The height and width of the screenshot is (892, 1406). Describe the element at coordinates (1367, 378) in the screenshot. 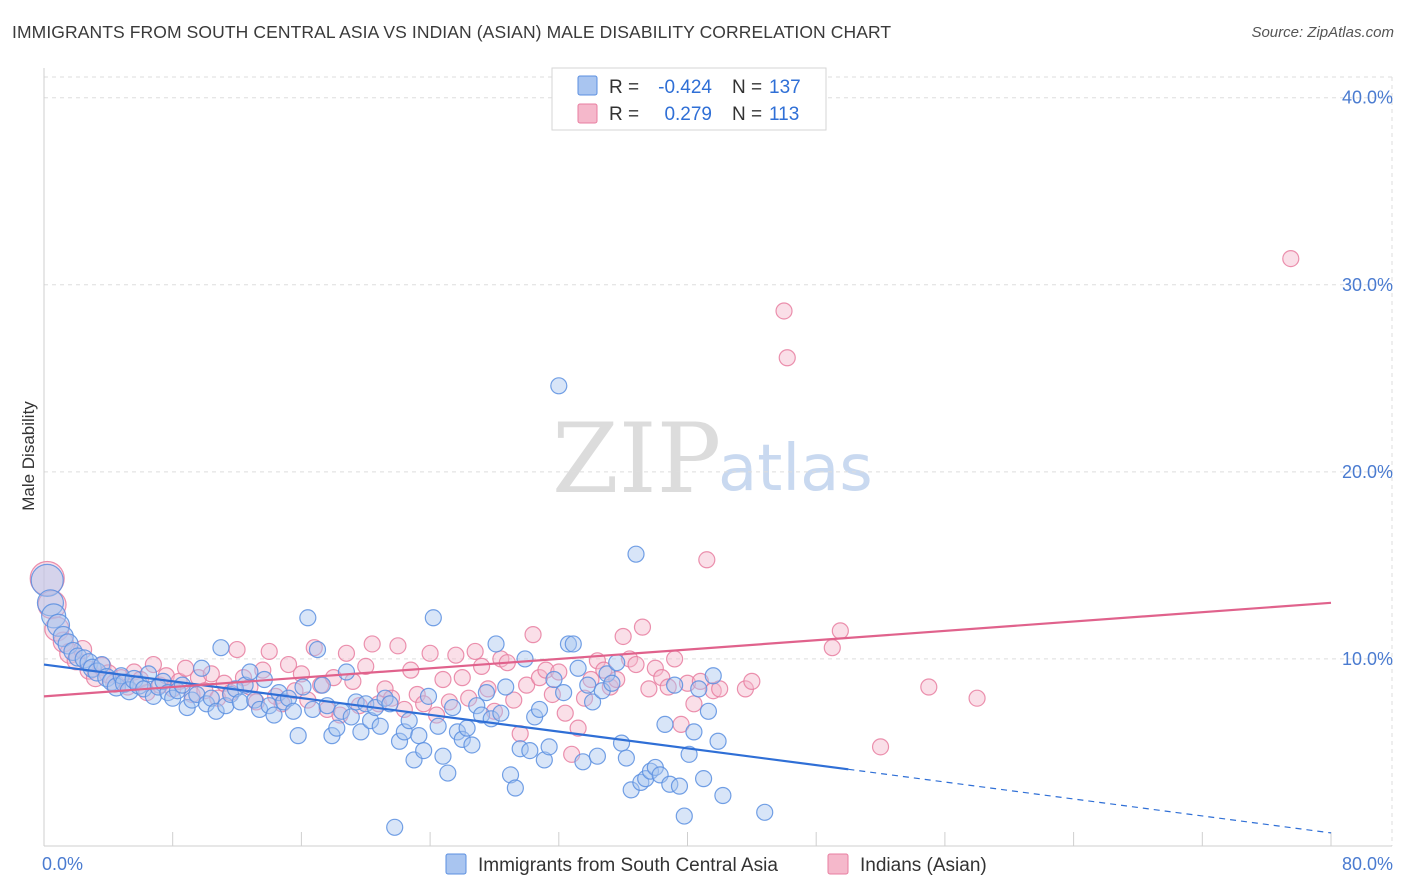

I see `y-tick-labels: 10.0% 20.0% 30.0% 40.0%` at that location.